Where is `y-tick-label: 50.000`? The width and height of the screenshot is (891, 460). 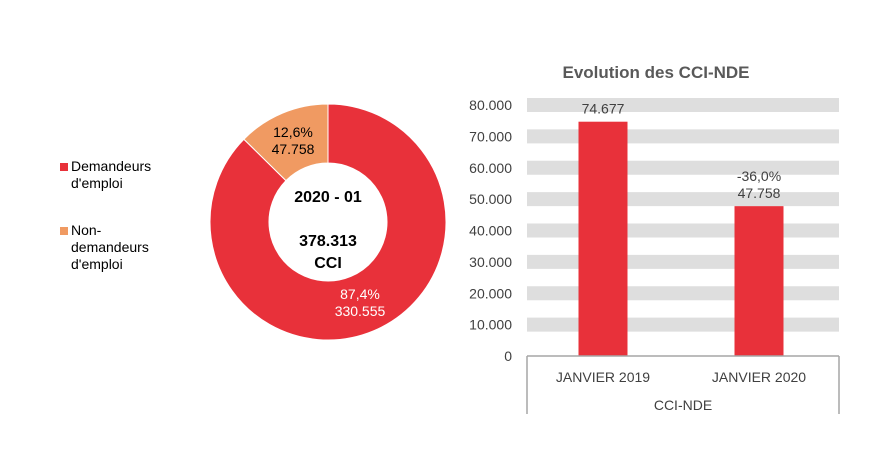 y-tick-label: 50.000 is located at coordinates (490, 199).